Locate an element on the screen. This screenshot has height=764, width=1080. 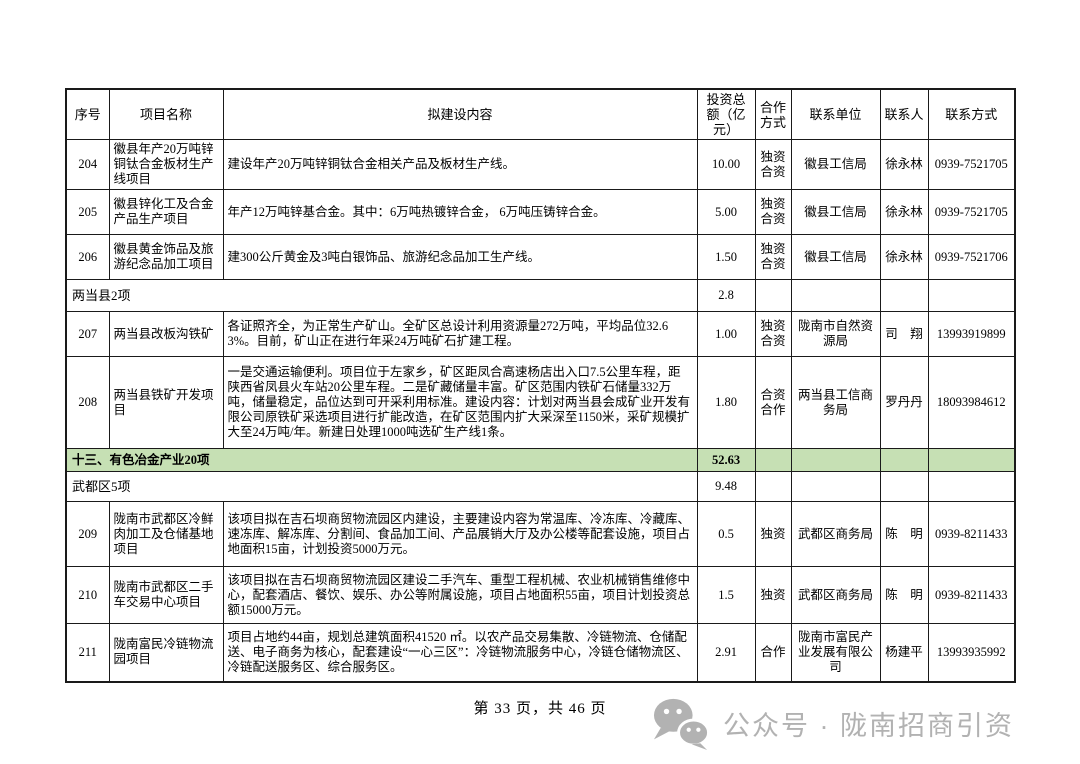
cell-project-name: 两当县铁矿开发项目 is located at coordinates (166, 402).